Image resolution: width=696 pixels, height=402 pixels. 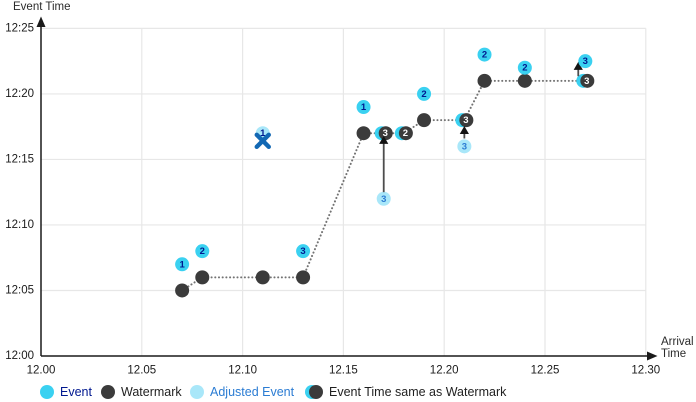 What do you see at coordinates (76, 392) in the screenshot?
I see `legend-label: Event` at bounding box center [76, 392].